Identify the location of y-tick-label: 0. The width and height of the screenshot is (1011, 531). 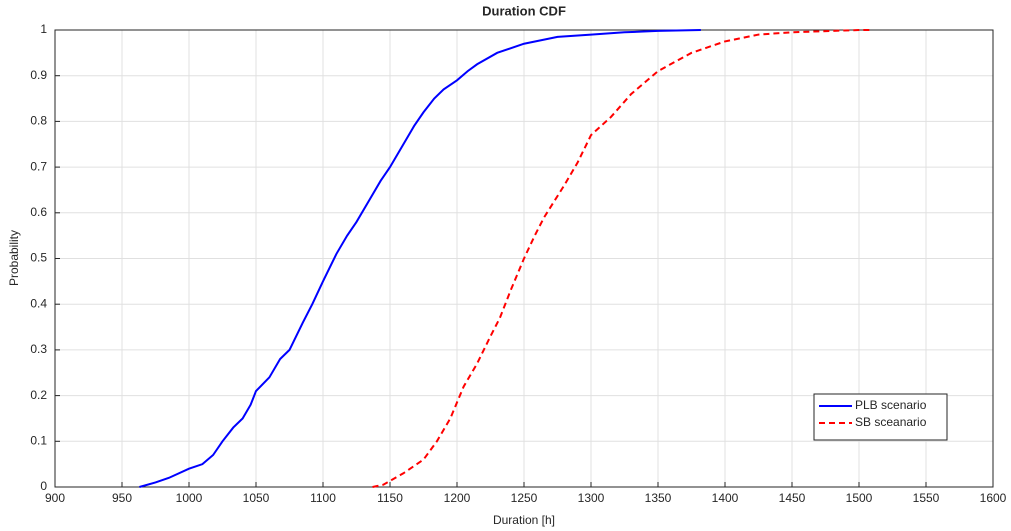
(43, 486).